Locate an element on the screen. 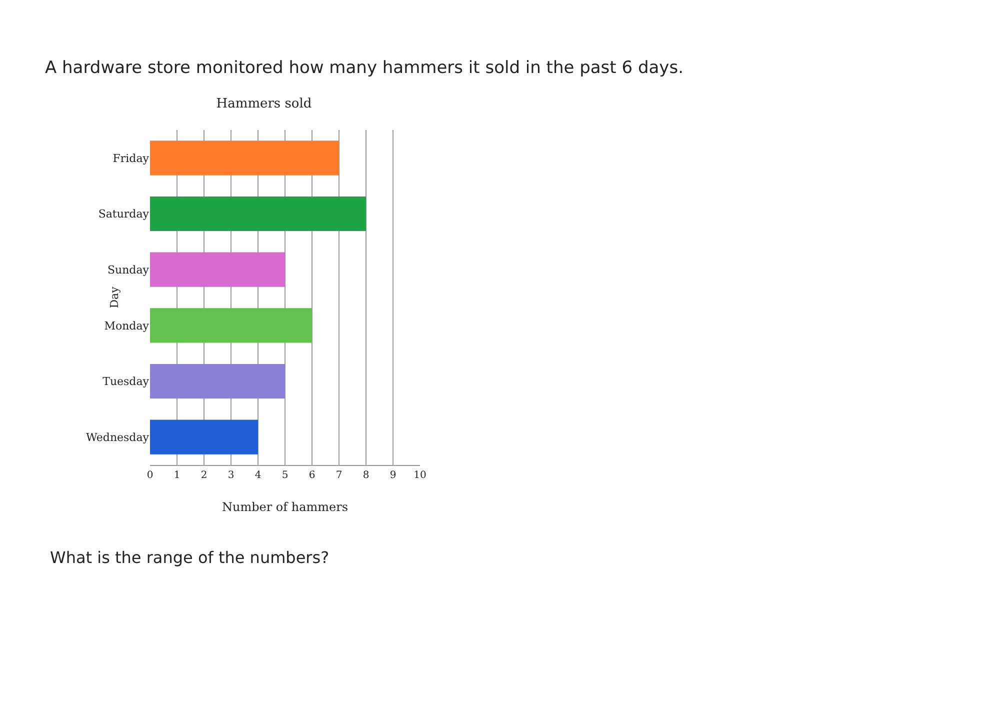 This screenshot has height=709, width=983. x-tick-label: 0 is located at coordinates (150, 475).